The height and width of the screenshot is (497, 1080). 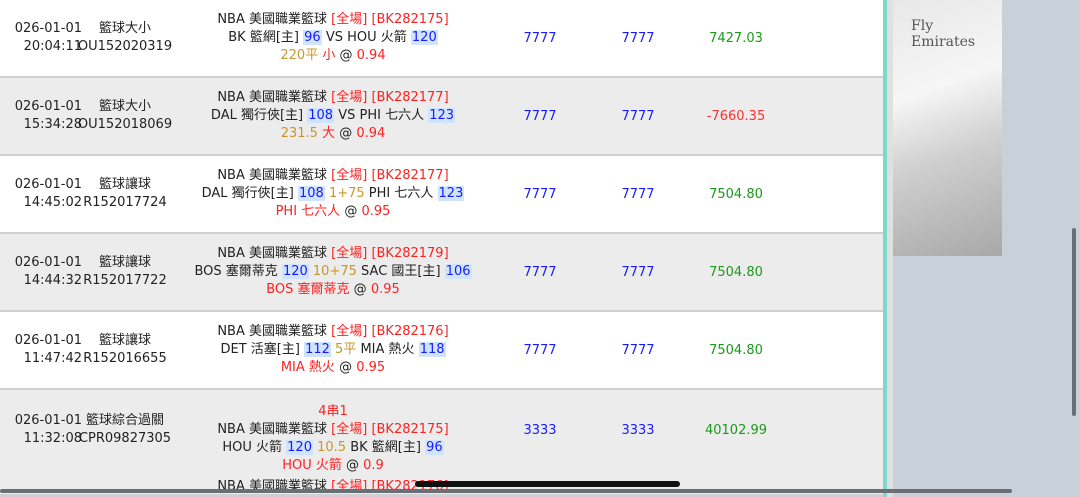 I want to click on vertical-scrollbar, so click(x=1074, y=322).